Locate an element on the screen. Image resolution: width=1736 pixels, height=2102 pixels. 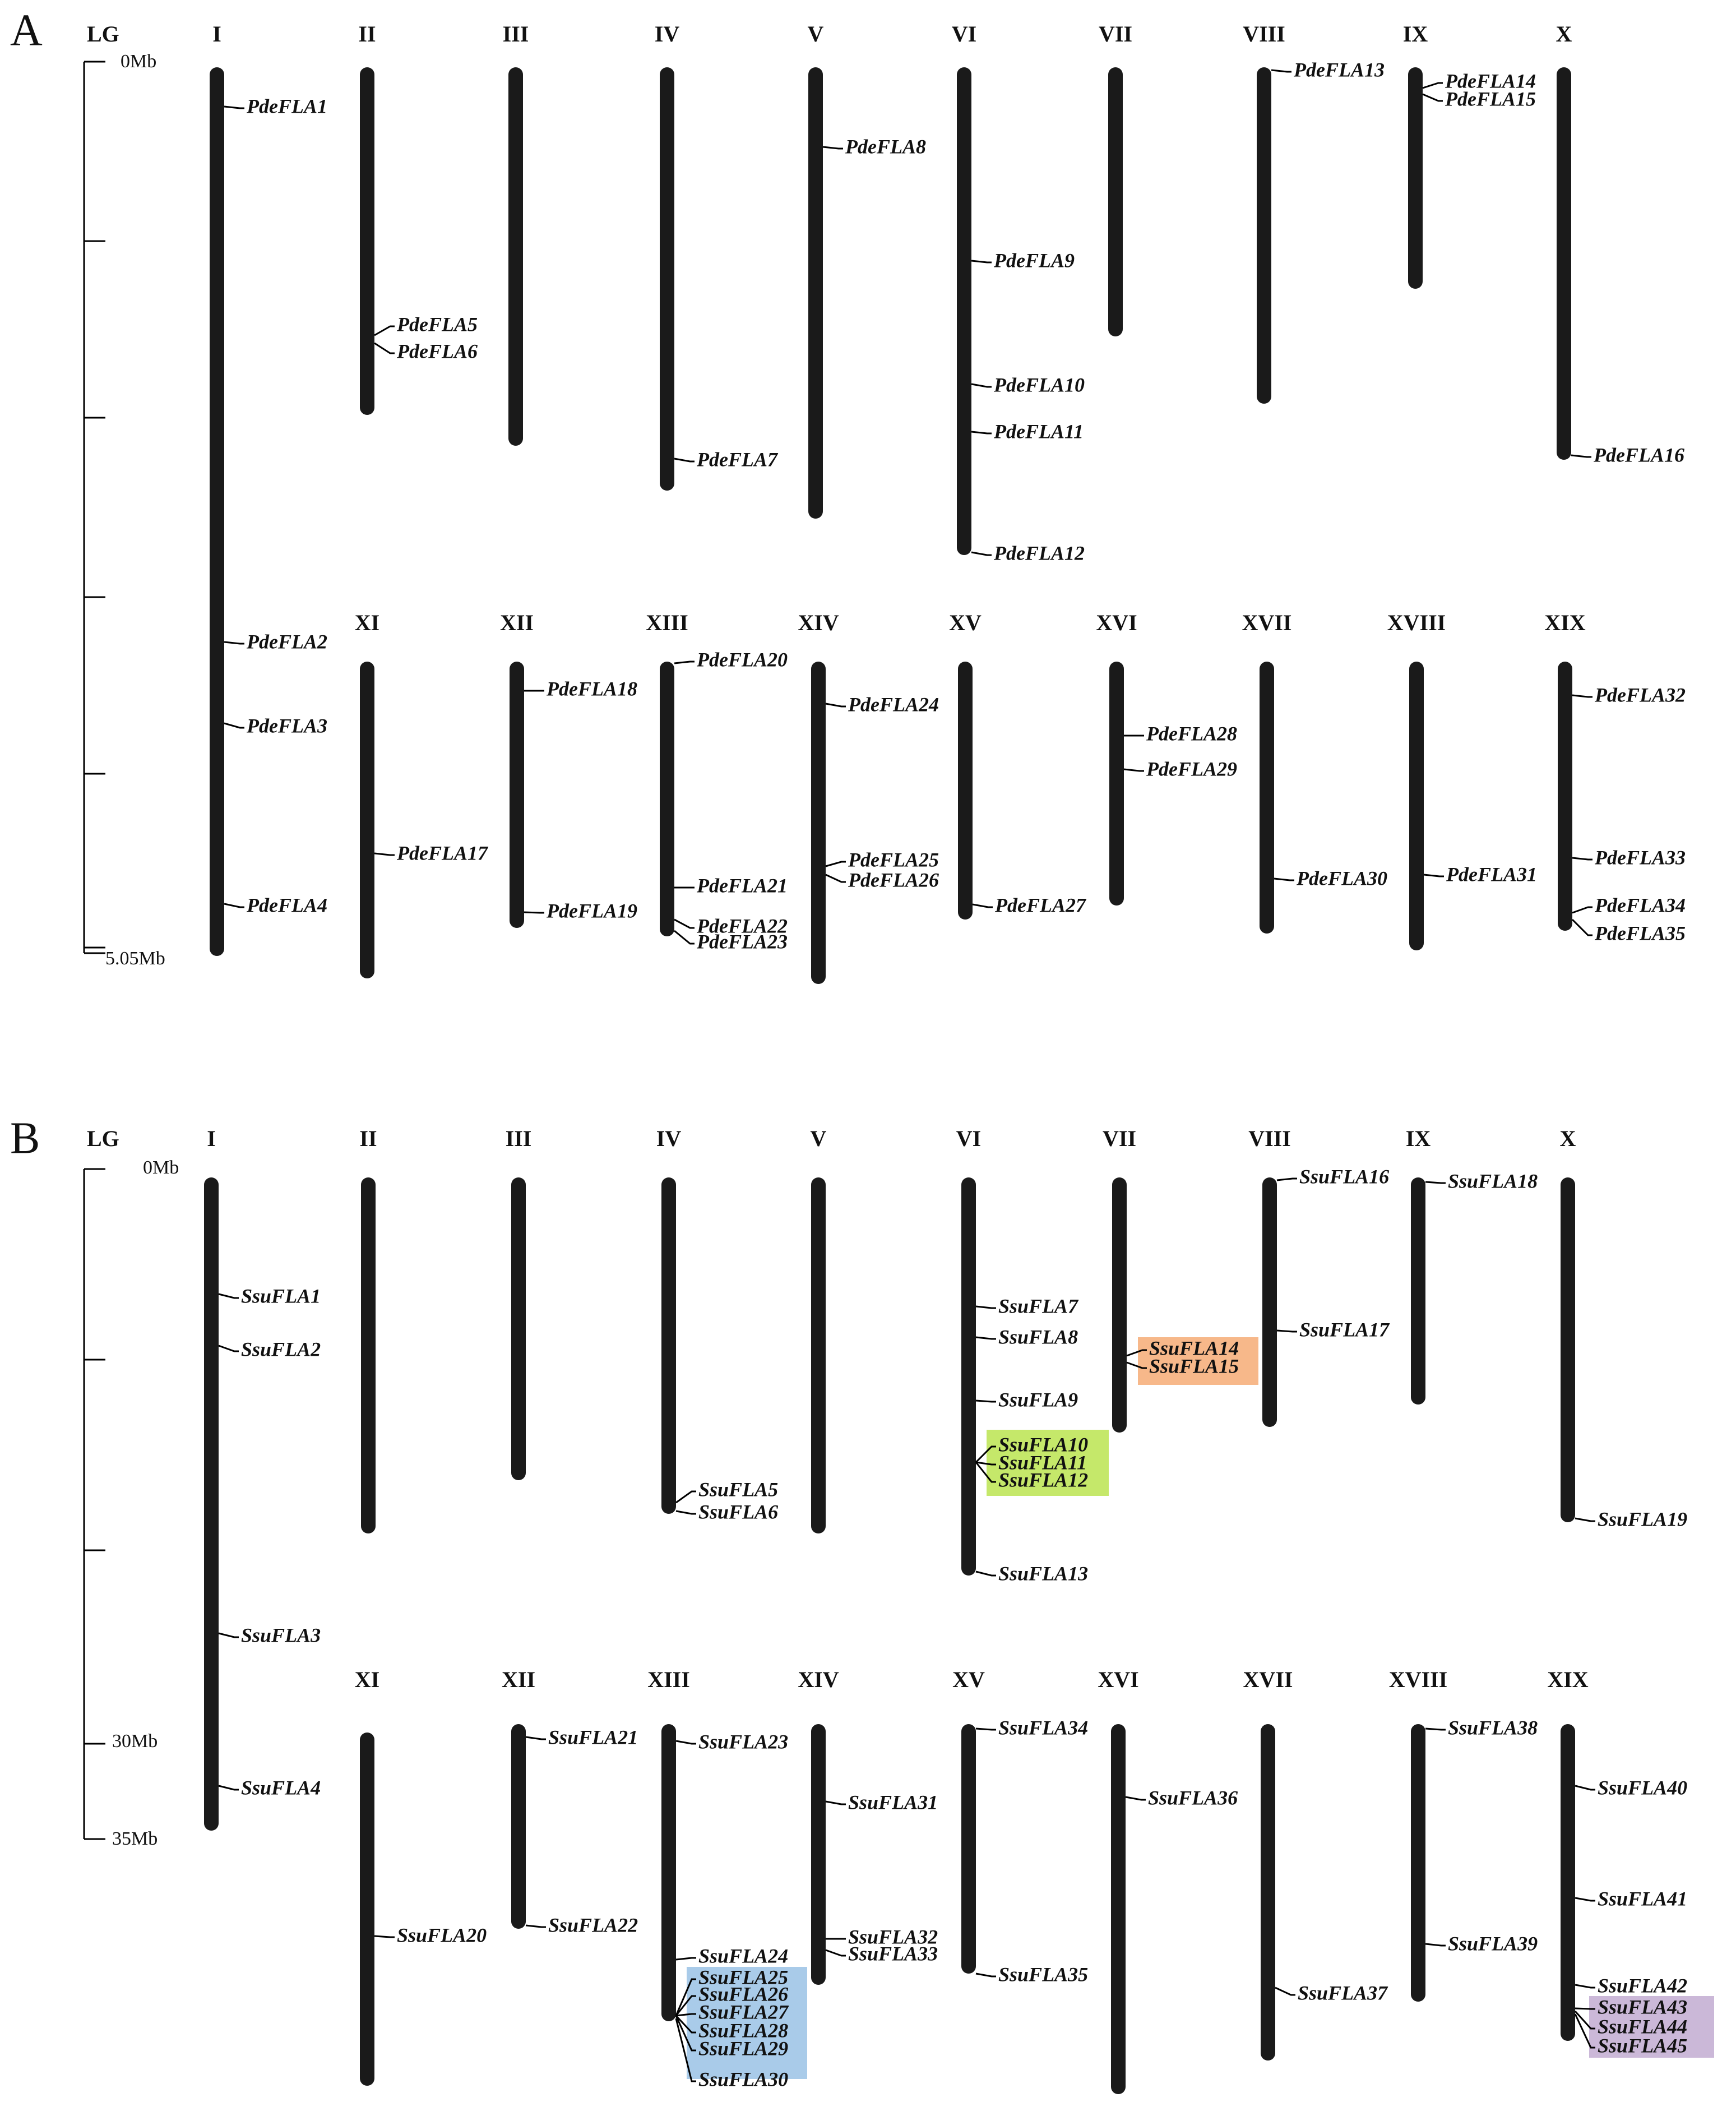
chromosome-label-A-XIX: XIX is located at coordinates (1564, 622).